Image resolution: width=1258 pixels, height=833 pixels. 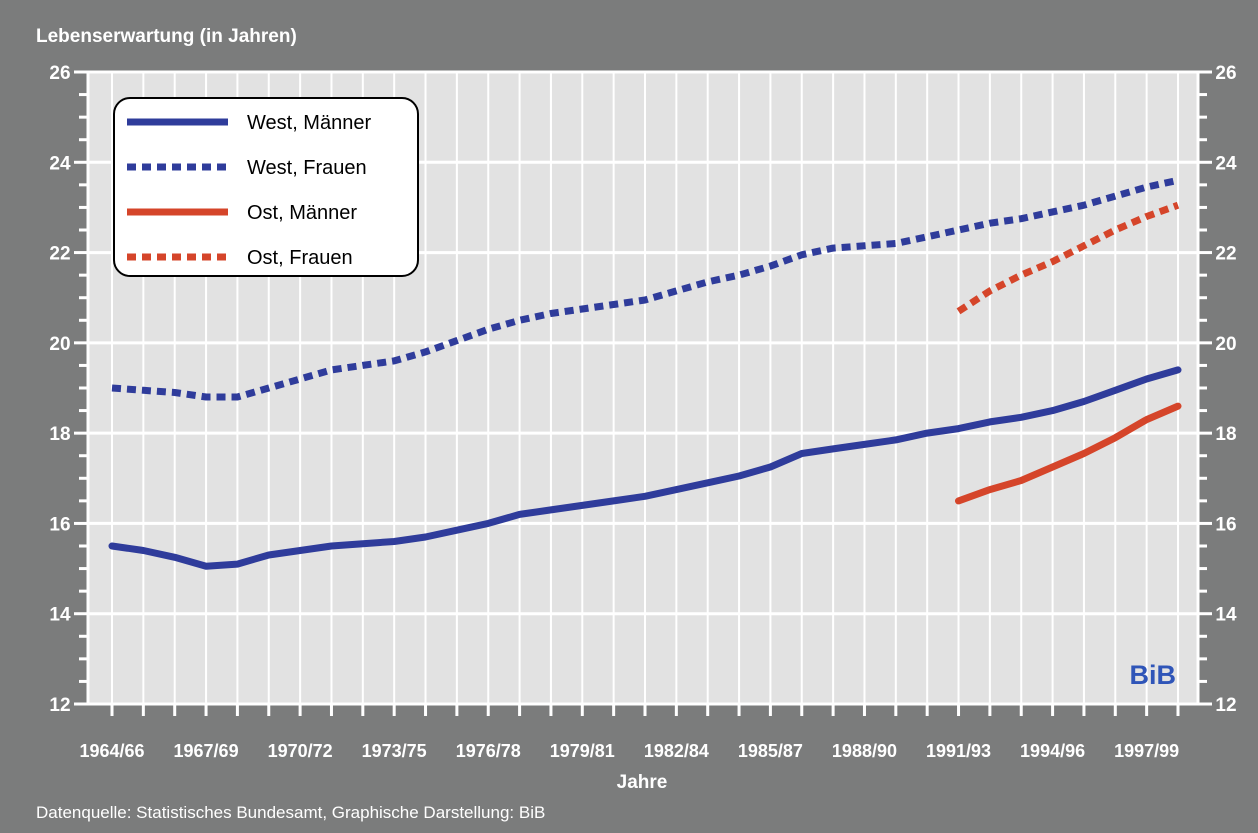 What do you see at coordinates (1225, 254) in the screenshot?
I see `y-tick-label-right: 22` at bounding box center [1225, 254].